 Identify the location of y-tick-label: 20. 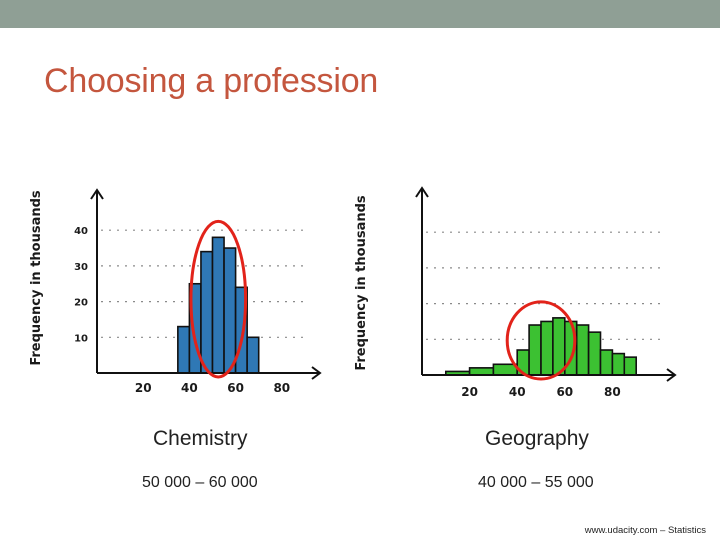
(81, 303).